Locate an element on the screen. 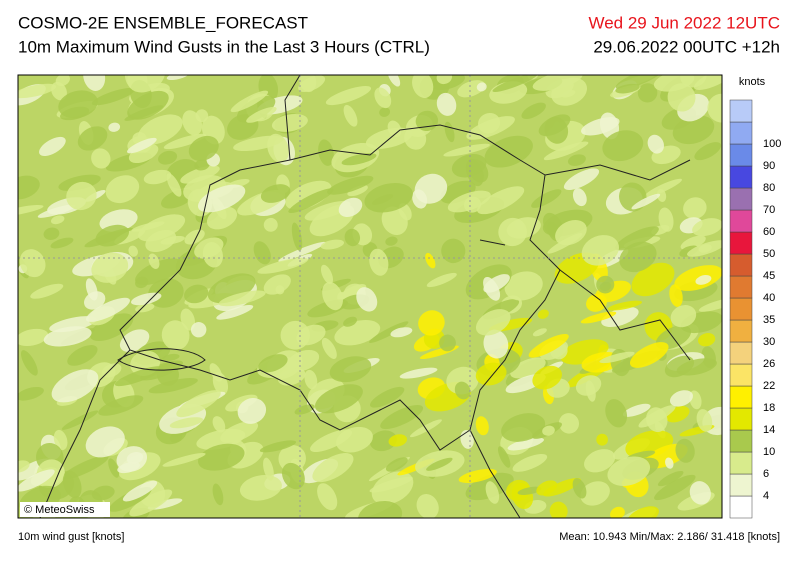 Image resolution: width=800 pixels, height=566 pixels. legend-label: 22 is located at coordinates (769, 386).